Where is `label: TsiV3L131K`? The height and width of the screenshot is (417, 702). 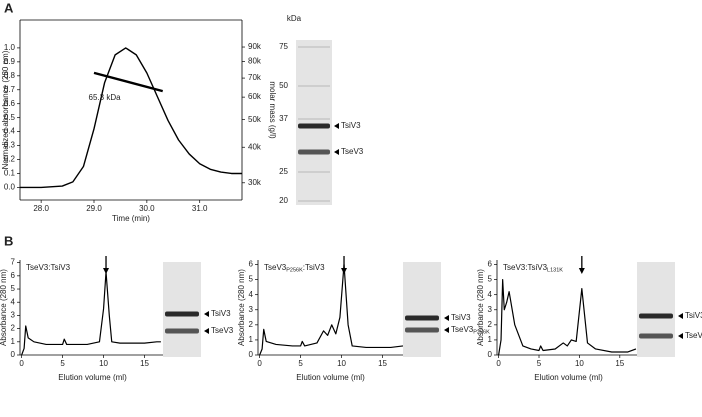 label: TsiV3L131K is located at coordinates (693, 316).